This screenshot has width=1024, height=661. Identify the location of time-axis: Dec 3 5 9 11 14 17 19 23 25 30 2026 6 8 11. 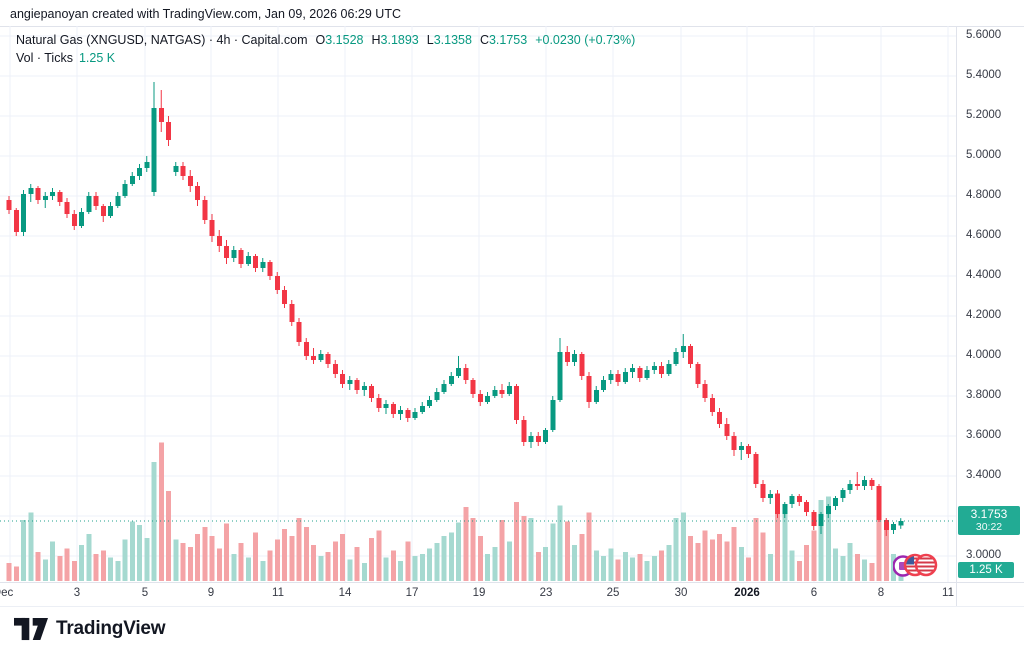
(478, 595).